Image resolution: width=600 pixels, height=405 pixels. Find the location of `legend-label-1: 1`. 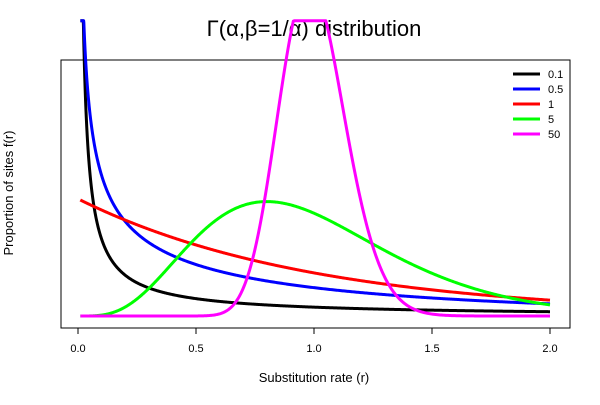

legend-label-1: 1 is located at coordinates (551, 105).